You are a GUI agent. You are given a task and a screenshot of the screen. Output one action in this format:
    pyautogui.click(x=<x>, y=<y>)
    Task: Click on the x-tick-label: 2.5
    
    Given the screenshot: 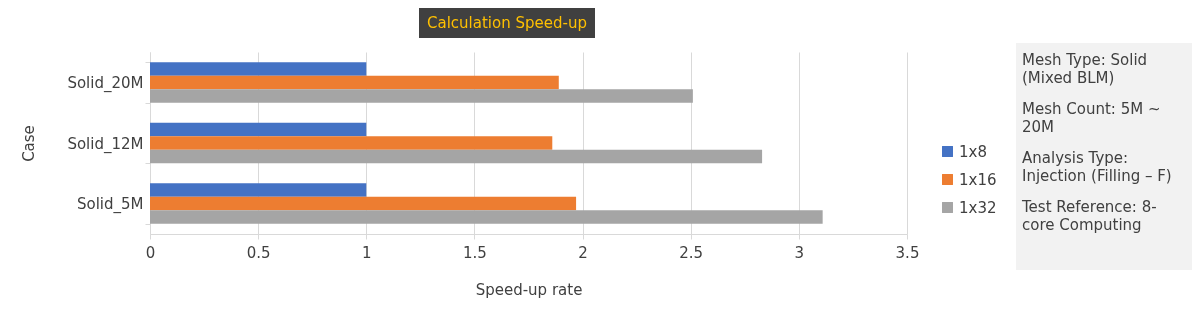 What is the action you would take?
    pyautogui.click(x=691, y=252)
    